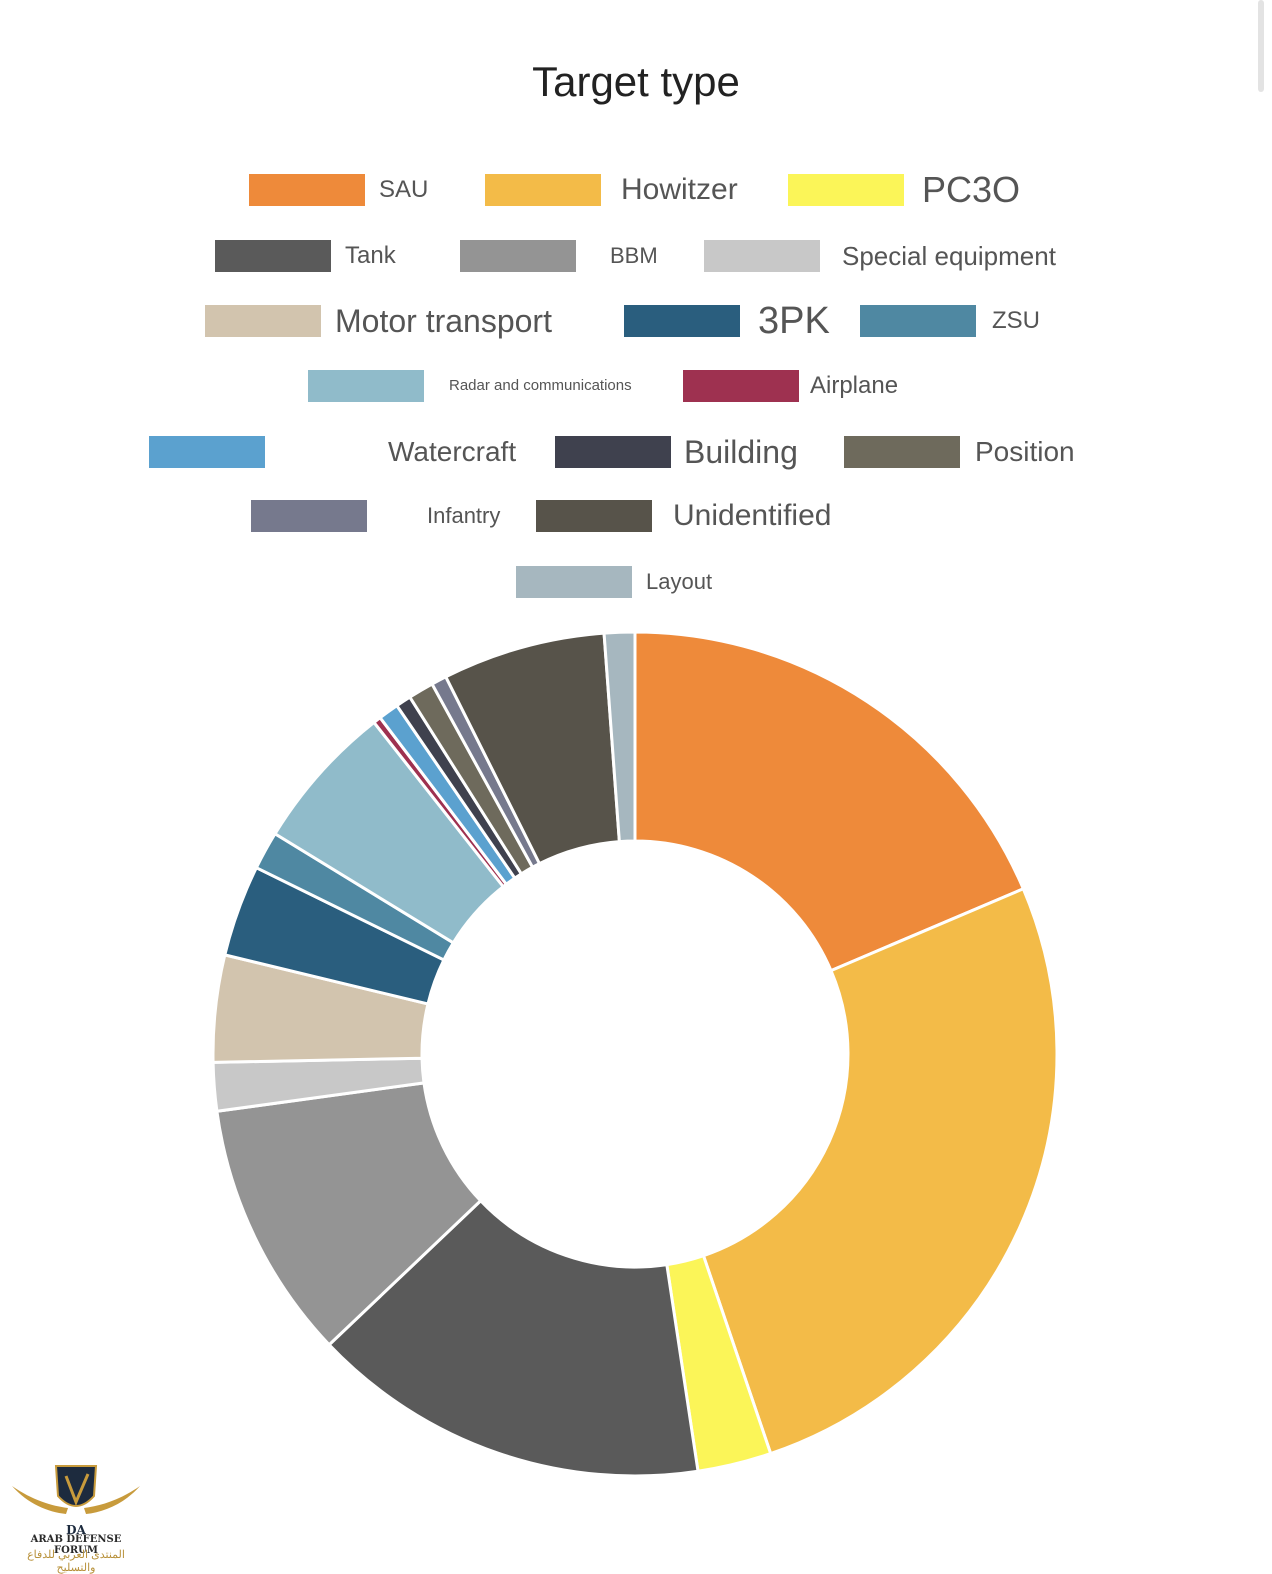 The image size is (1272, 1574). Describe the element at coordinates (513, 1338) in the screenshot. I see `slice-tank` at that location.